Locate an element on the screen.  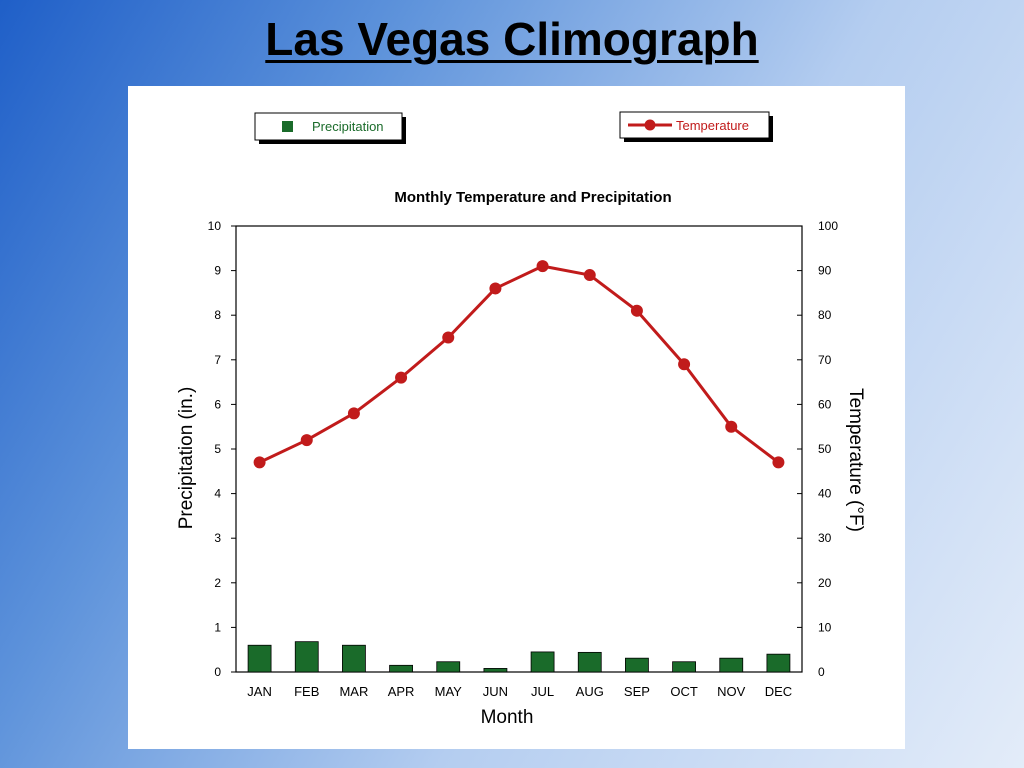
x-axis-tick-label: OCT is located at coordinates (684, 691).